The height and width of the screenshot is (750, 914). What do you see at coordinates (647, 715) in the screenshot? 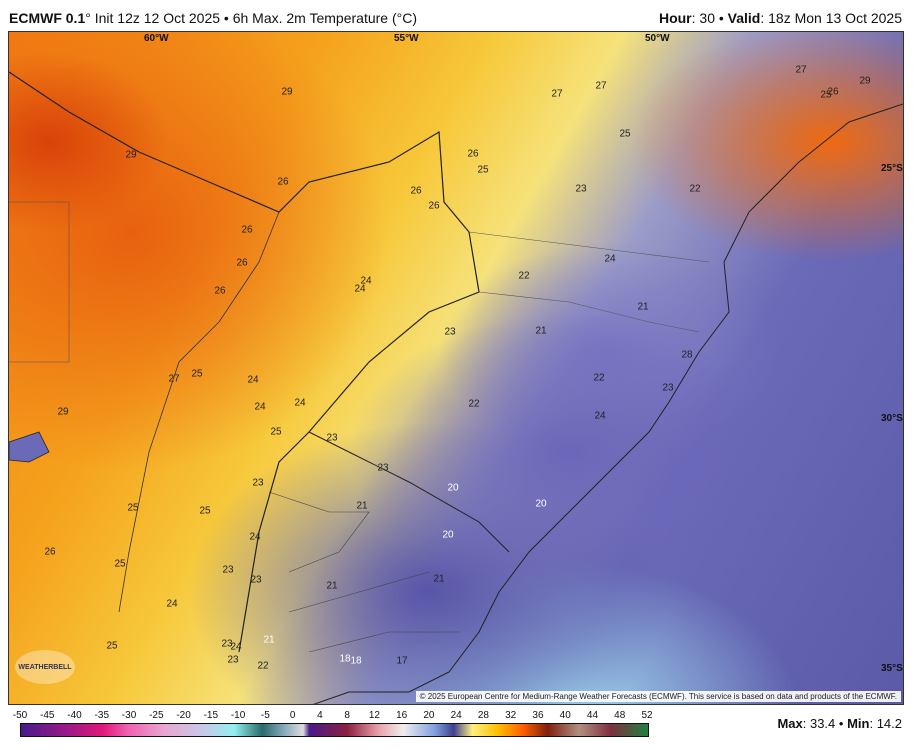
I see `colorbar-tick: 52` at bounding box center [647, 715].